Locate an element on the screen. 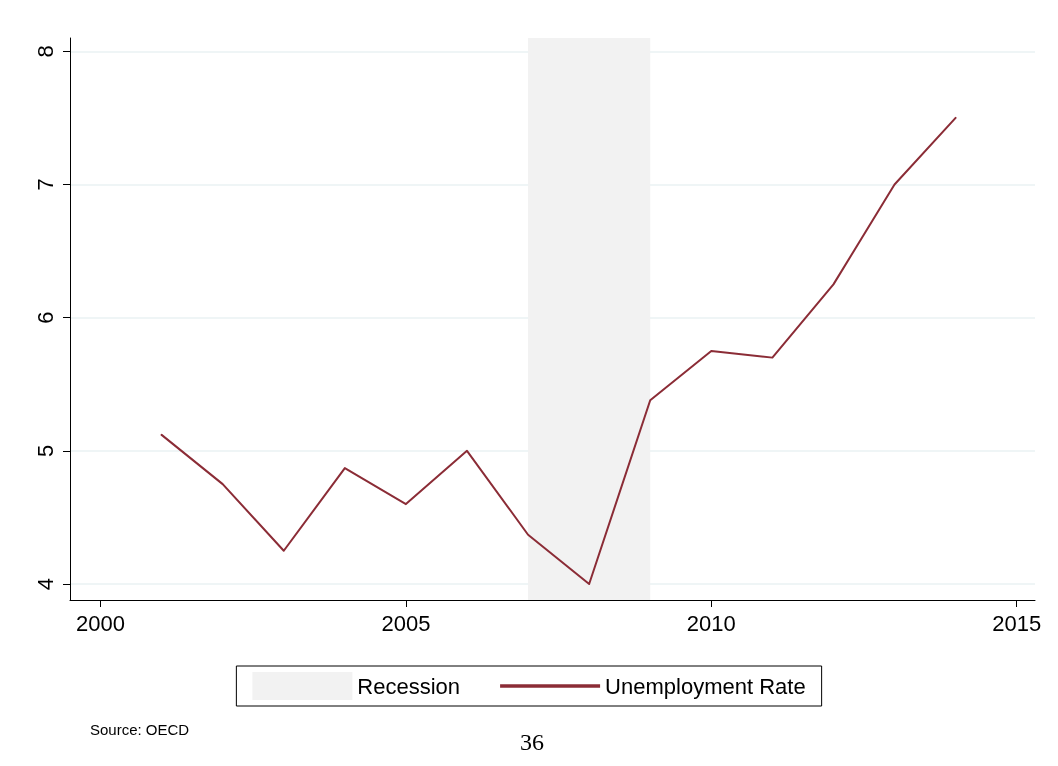  y-tick-label: 6 is located at coordinates (45, 317).